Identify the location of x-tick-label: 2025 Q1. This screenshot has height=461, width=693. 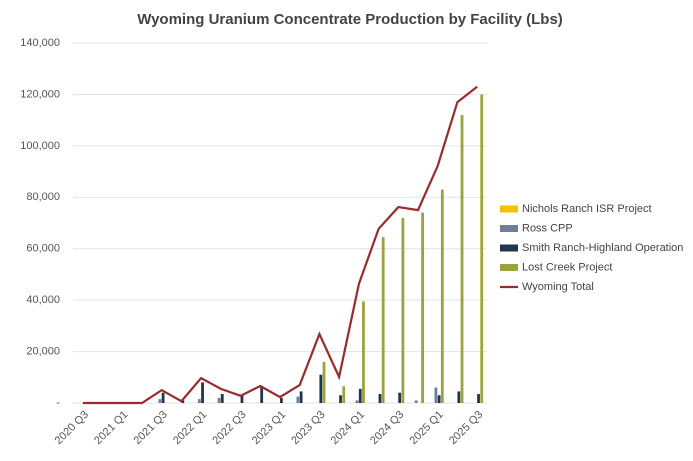
(427, 428).